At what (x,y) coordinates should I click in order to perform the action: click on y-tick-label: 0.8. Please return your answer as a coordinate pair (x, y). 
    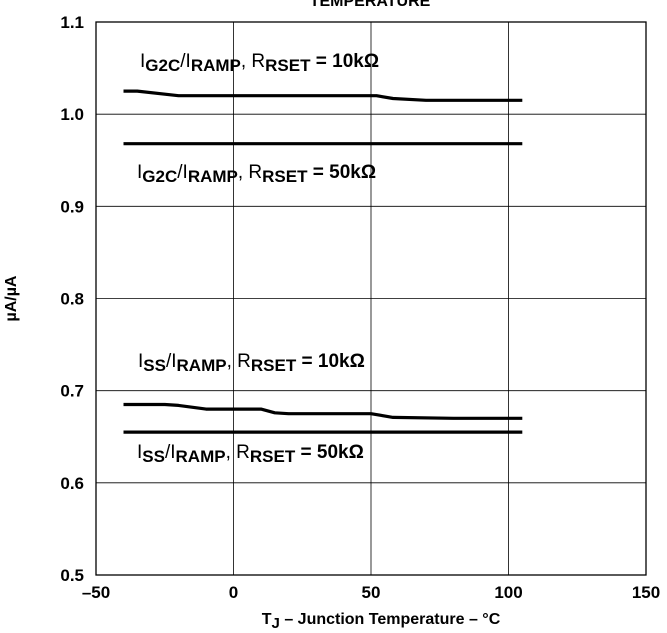
    Looking at the image, I should click on (72, 299).